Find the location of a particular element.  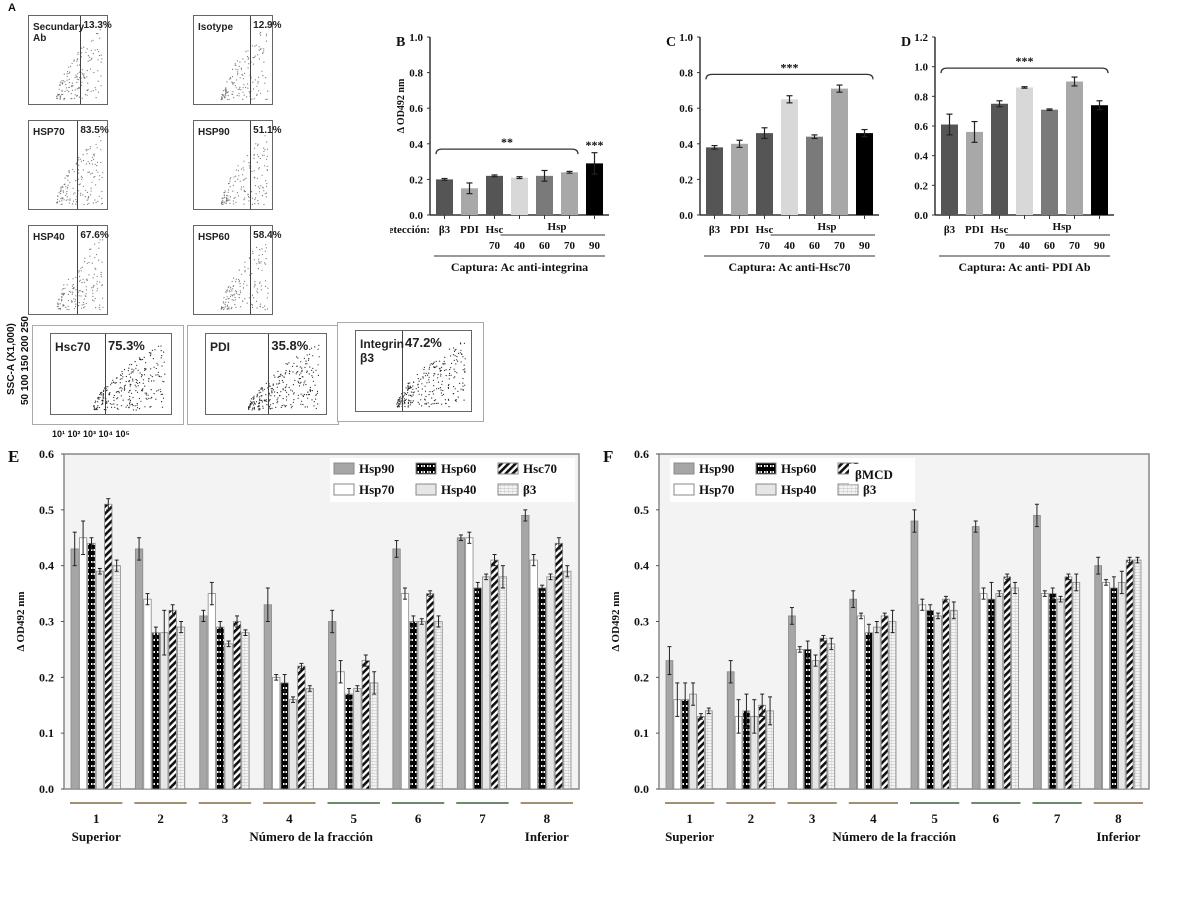

significance-bracket is located at coordinates (507, 151).